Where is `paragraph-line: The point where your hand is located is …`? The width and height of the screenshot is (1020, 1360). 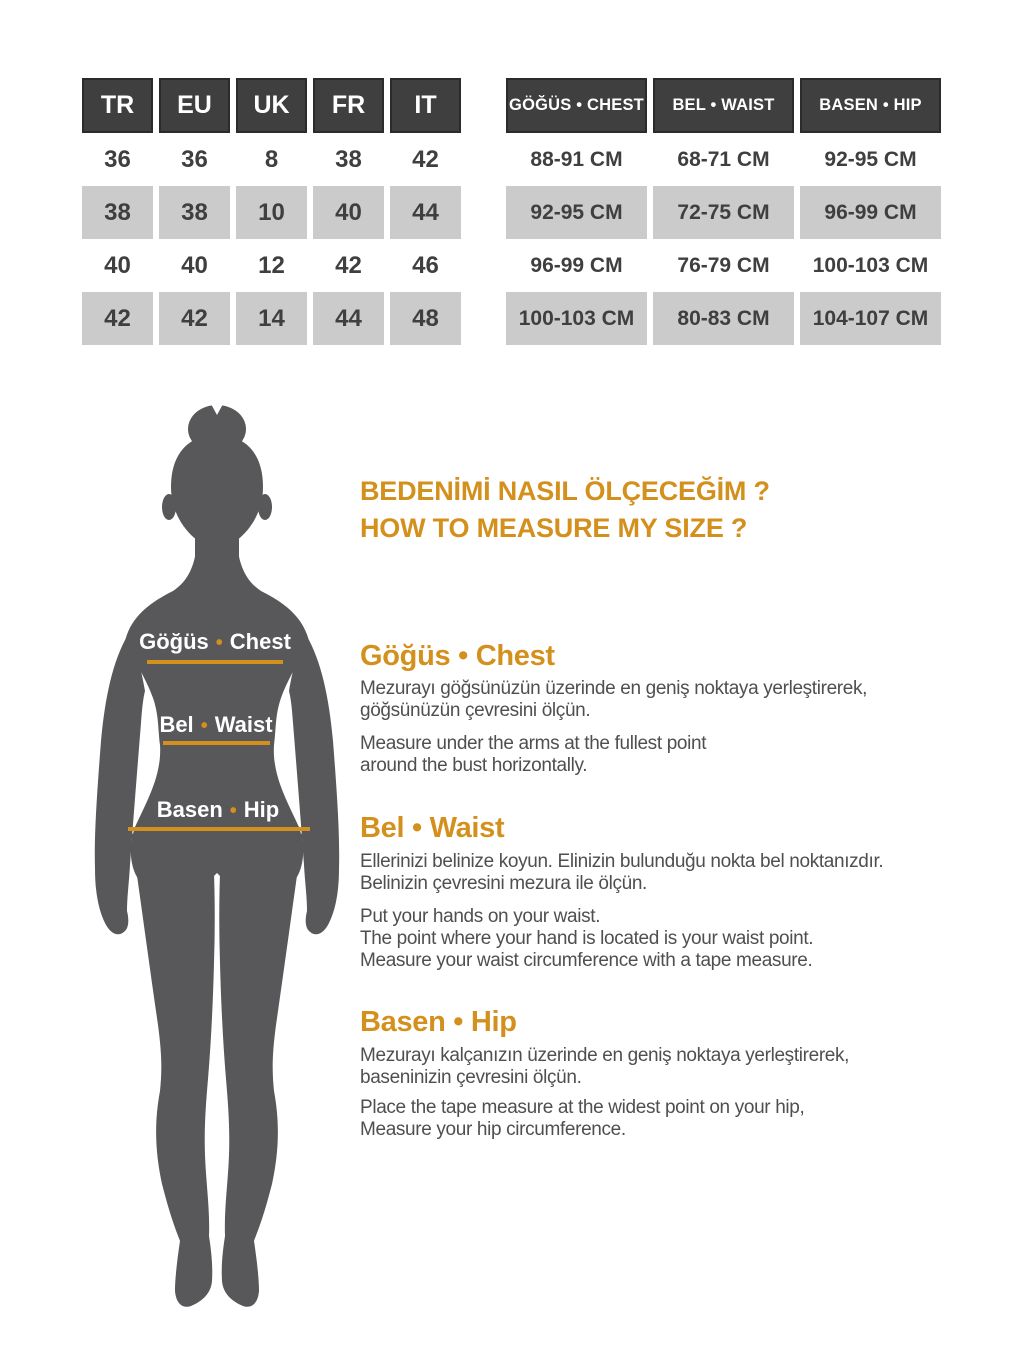 paragraph-line: The point where your hand is located is … is located at coordinates (587, 938).